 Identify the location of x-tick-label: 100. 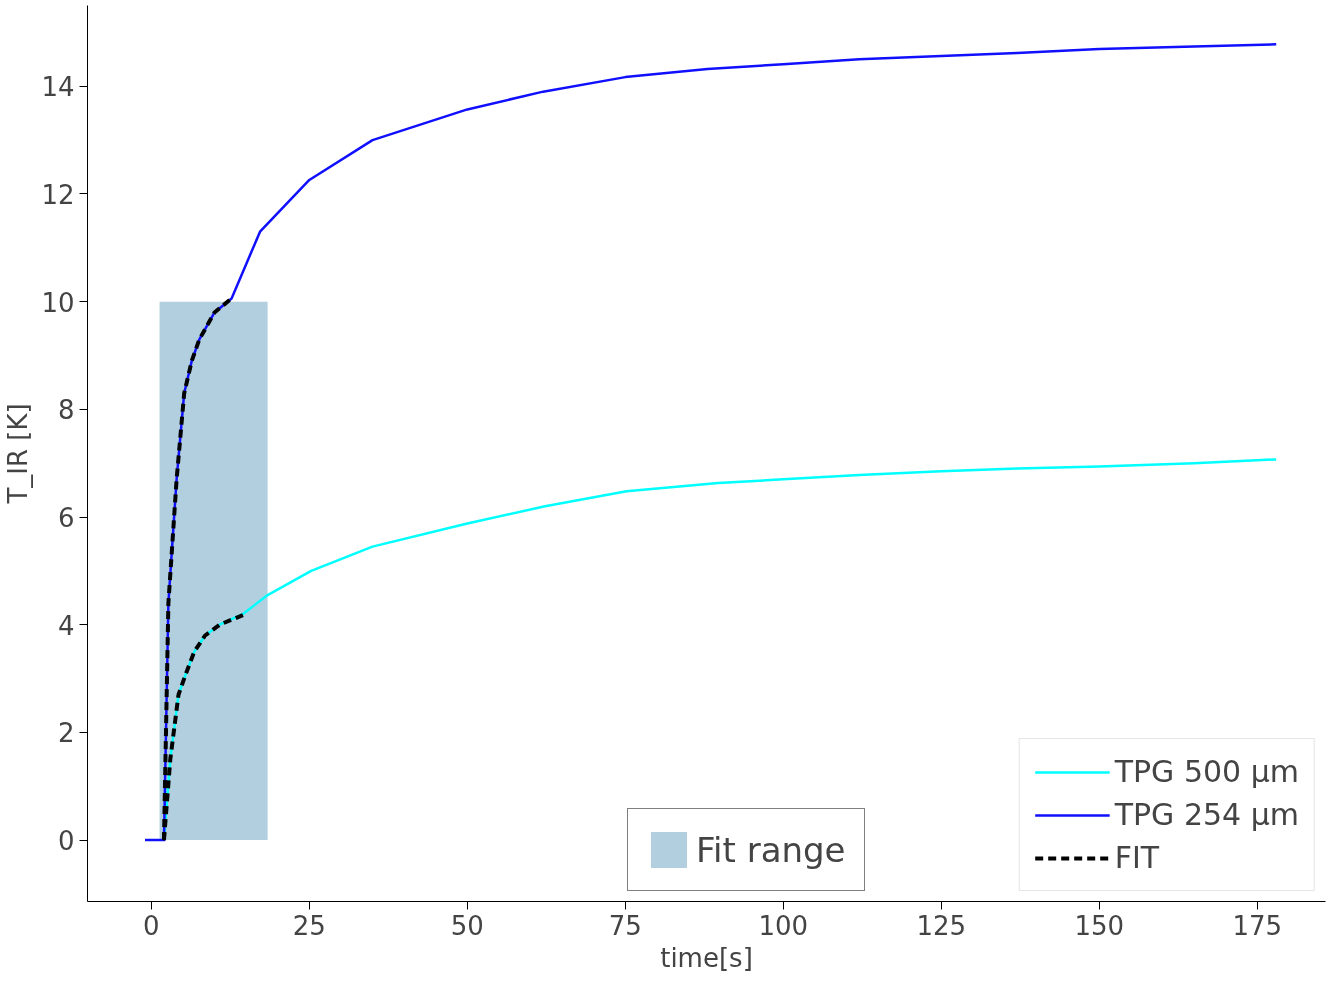
(783, 925).